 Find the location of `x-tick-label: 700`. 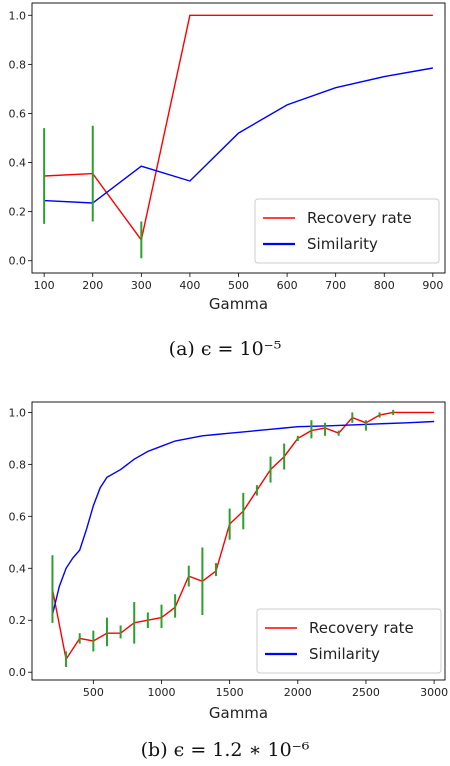

x-tick-label: 700 is located at coordinates (335, 285).